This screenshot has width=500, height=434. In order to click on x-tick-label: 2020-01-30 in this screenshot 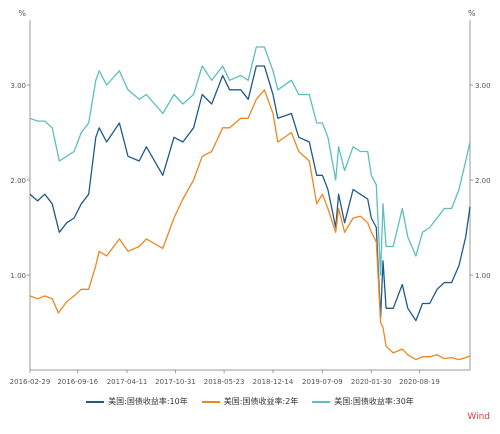, I will do `click(371, 382)`.